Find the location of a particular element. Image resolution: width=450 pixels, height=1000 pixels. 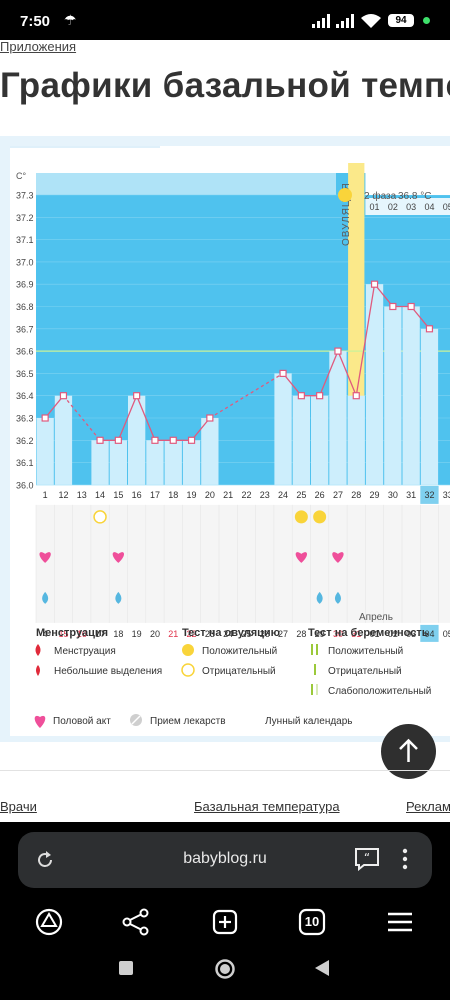

home-assistant-icon is located at coordinates (49, 922).